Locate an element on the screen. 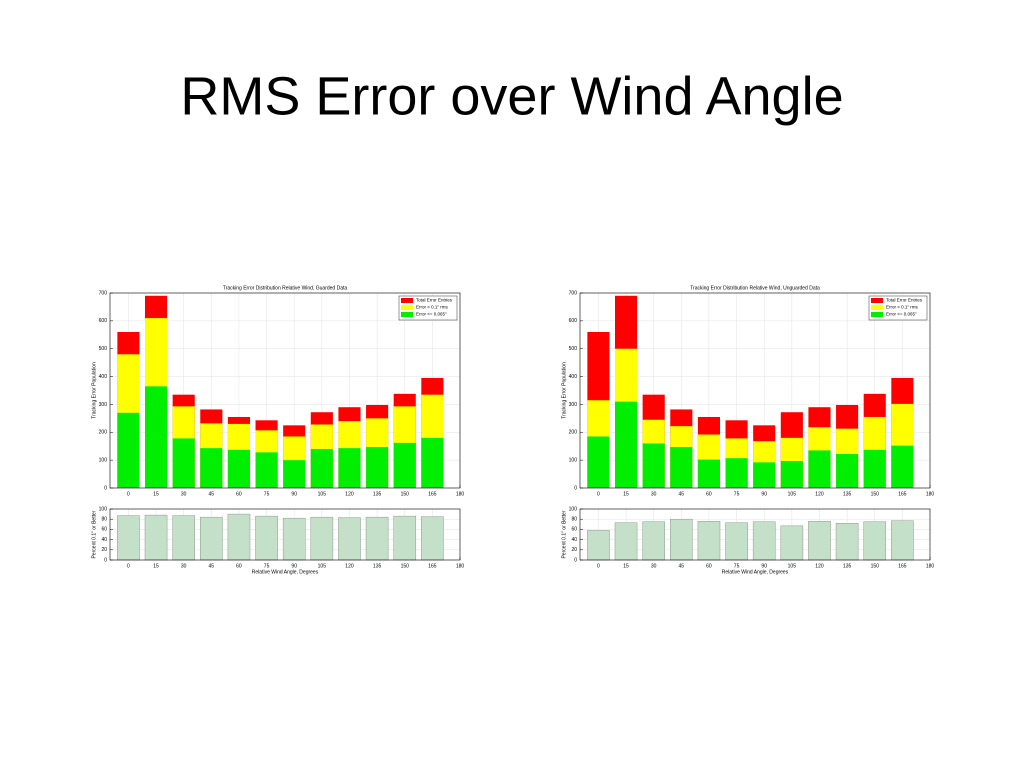 The image size is (1024, 768). x-tick-label: 165 is located at coordinates (902, 566).